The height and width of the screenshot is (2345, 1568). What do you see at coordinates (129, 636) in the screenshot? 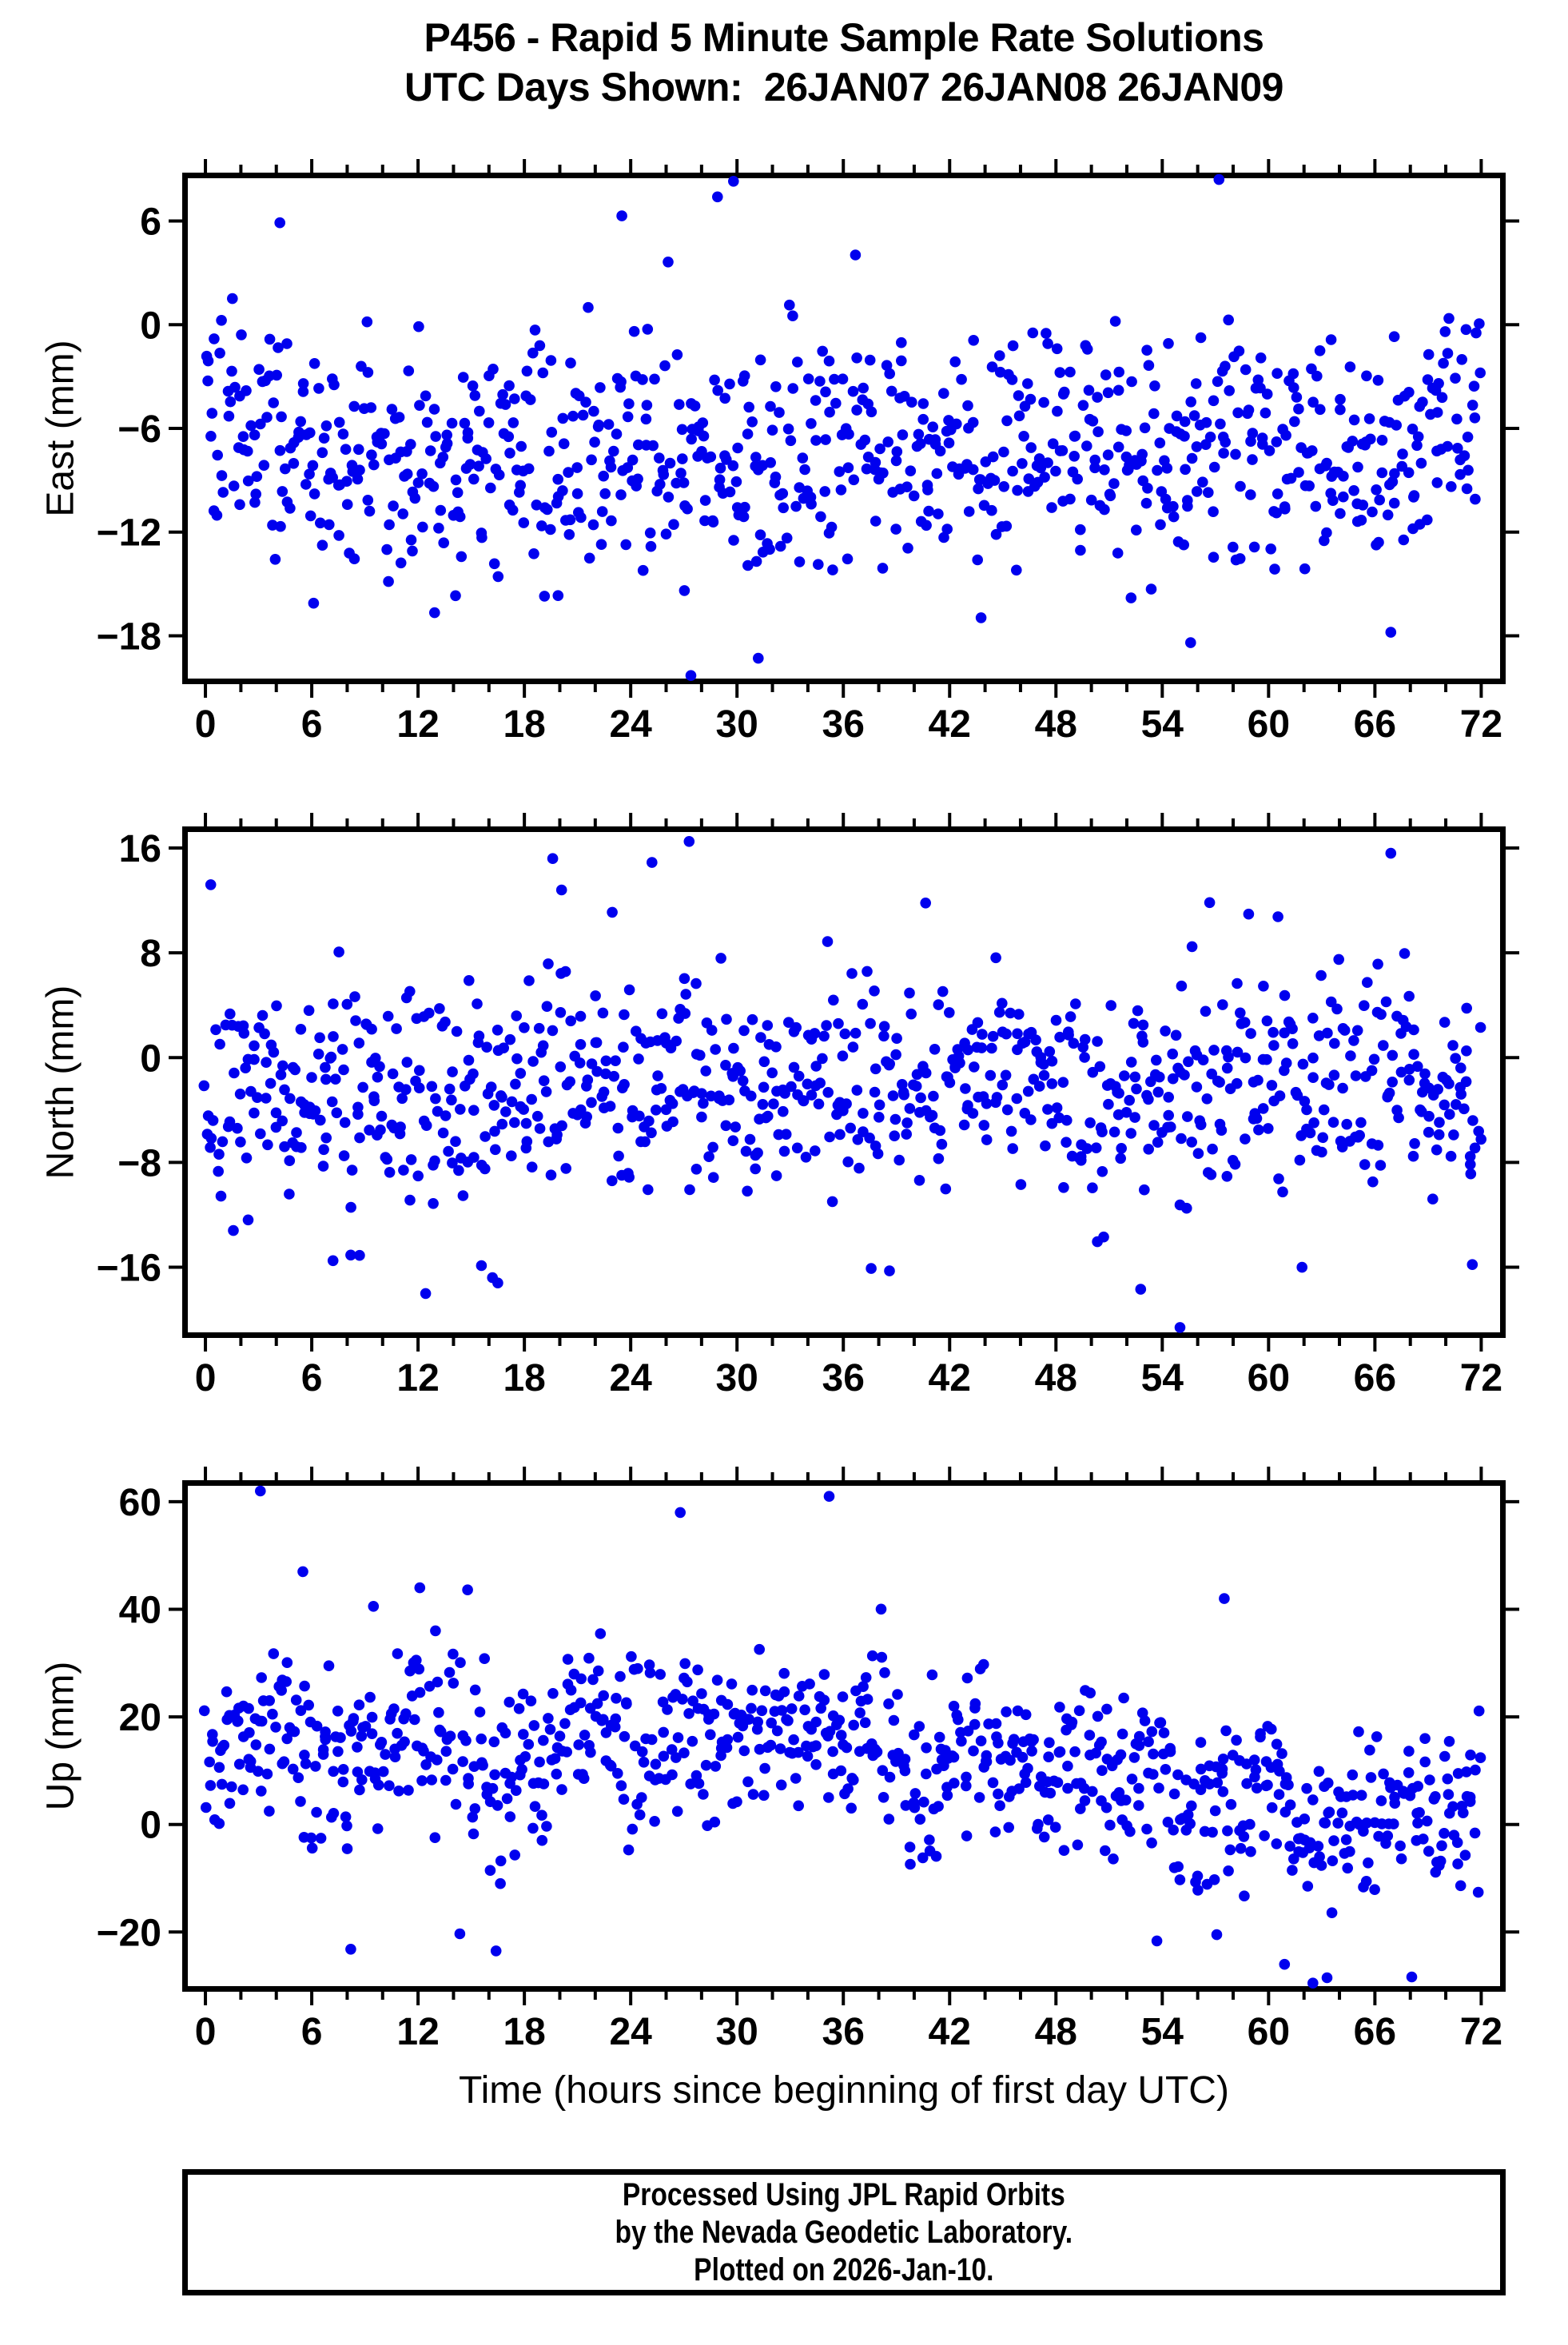
I see `svg-text: −18` at bounding box center [129, 636].